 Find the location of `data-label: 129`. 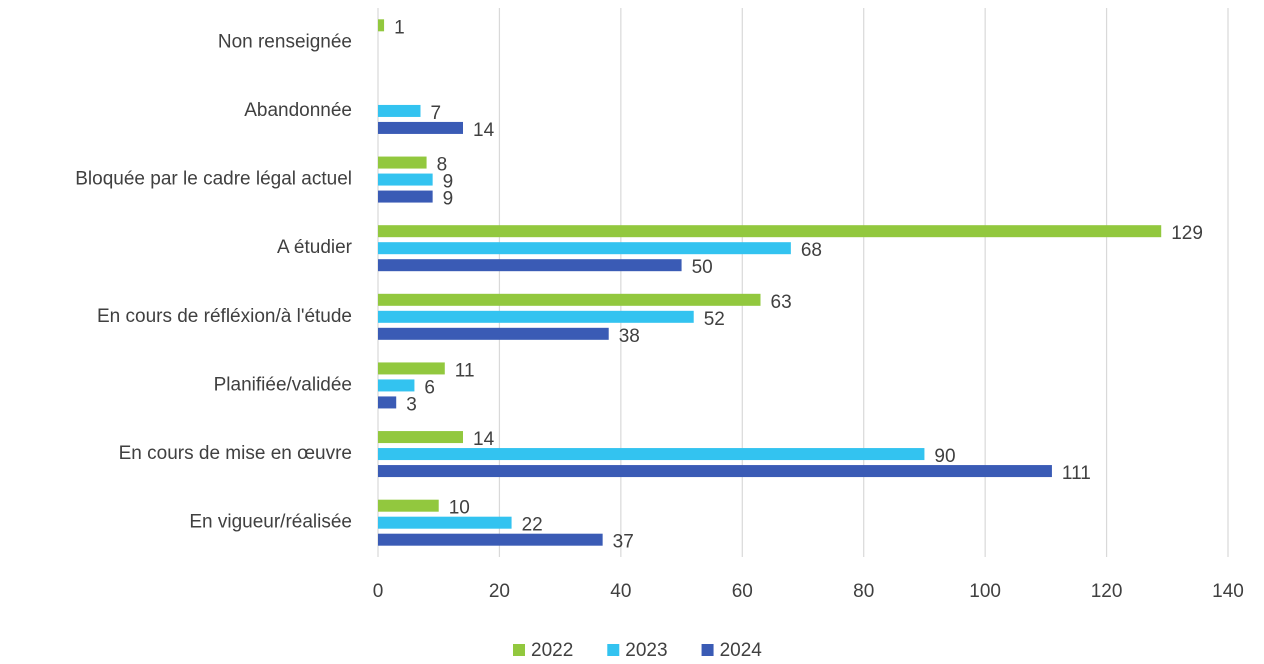

data-label: 129 is located at coordinates (1187, 233).